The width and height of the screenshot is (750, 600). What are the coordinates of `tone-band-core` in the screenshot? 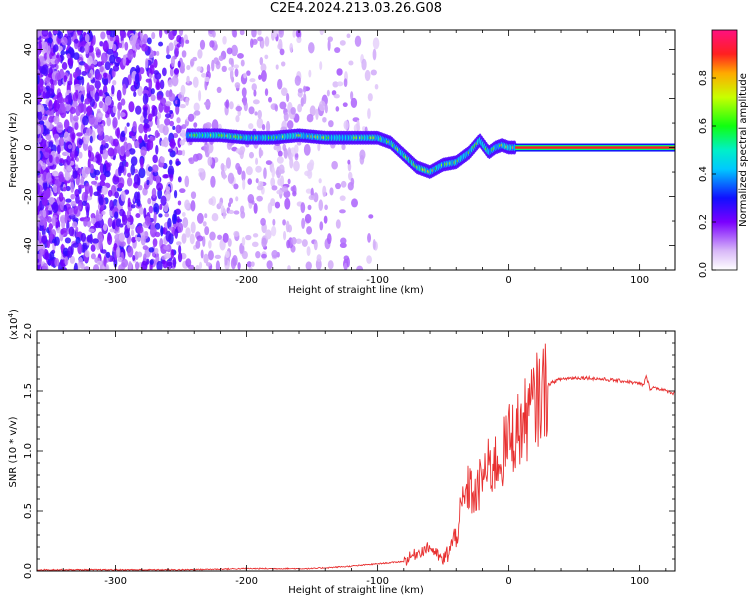 It's located at (595, 147).